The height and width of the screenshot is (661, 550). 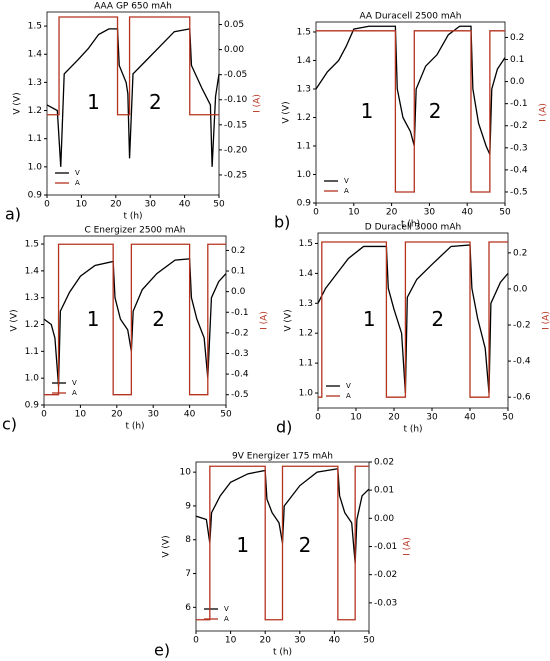 What do you see at coordinates (385, 575) in the screenshot?
I see `y2-tick-label: -0.02` at bounding box center [385, 575].